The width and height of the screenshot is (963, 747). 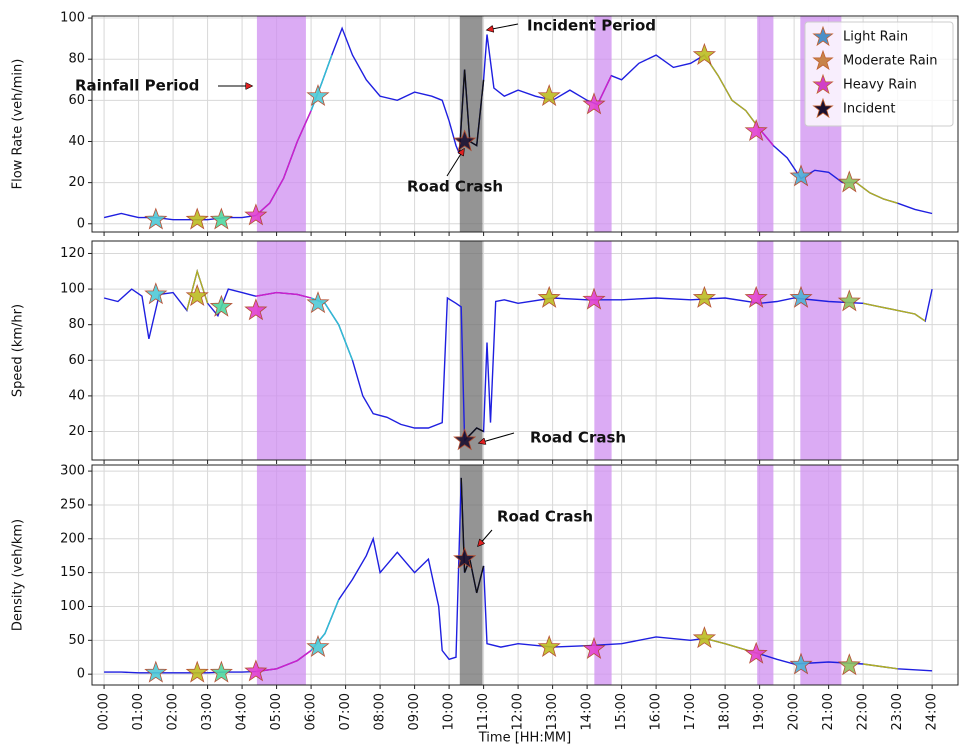 I want to click on x-tick-label: 11:00, so click(x=483, y=711).